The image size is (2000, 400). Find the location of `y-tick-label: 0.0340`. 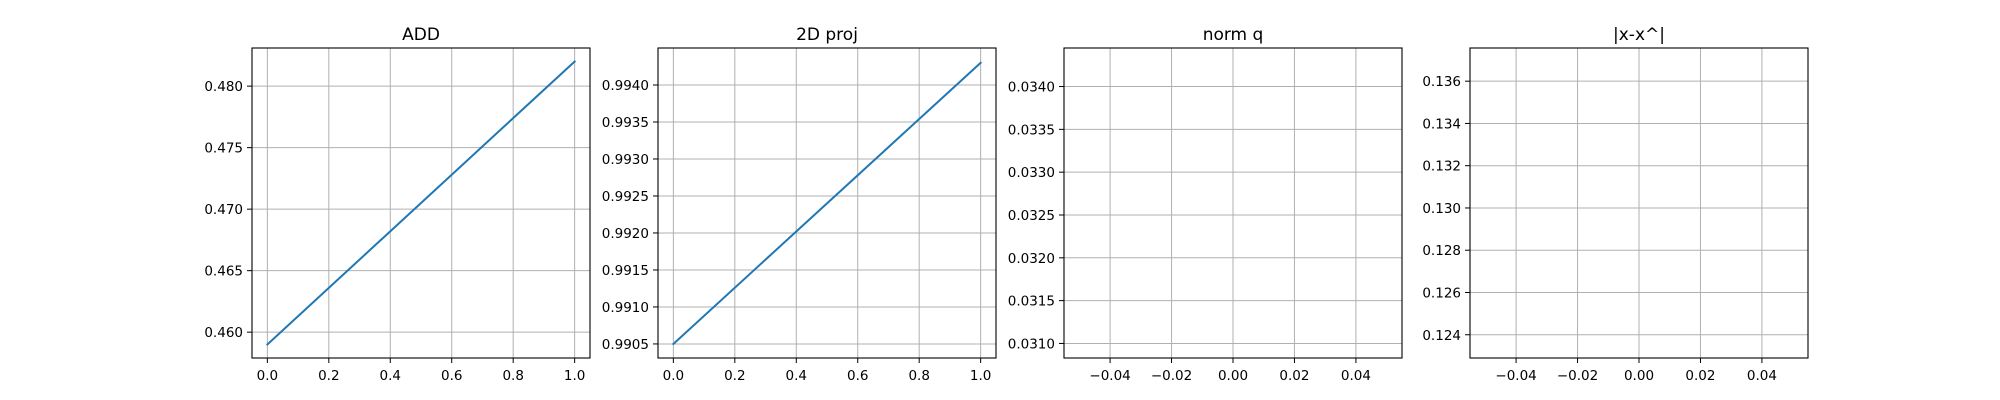

y-tick-label: 0.0340 is located at coordinates (1031, 88).